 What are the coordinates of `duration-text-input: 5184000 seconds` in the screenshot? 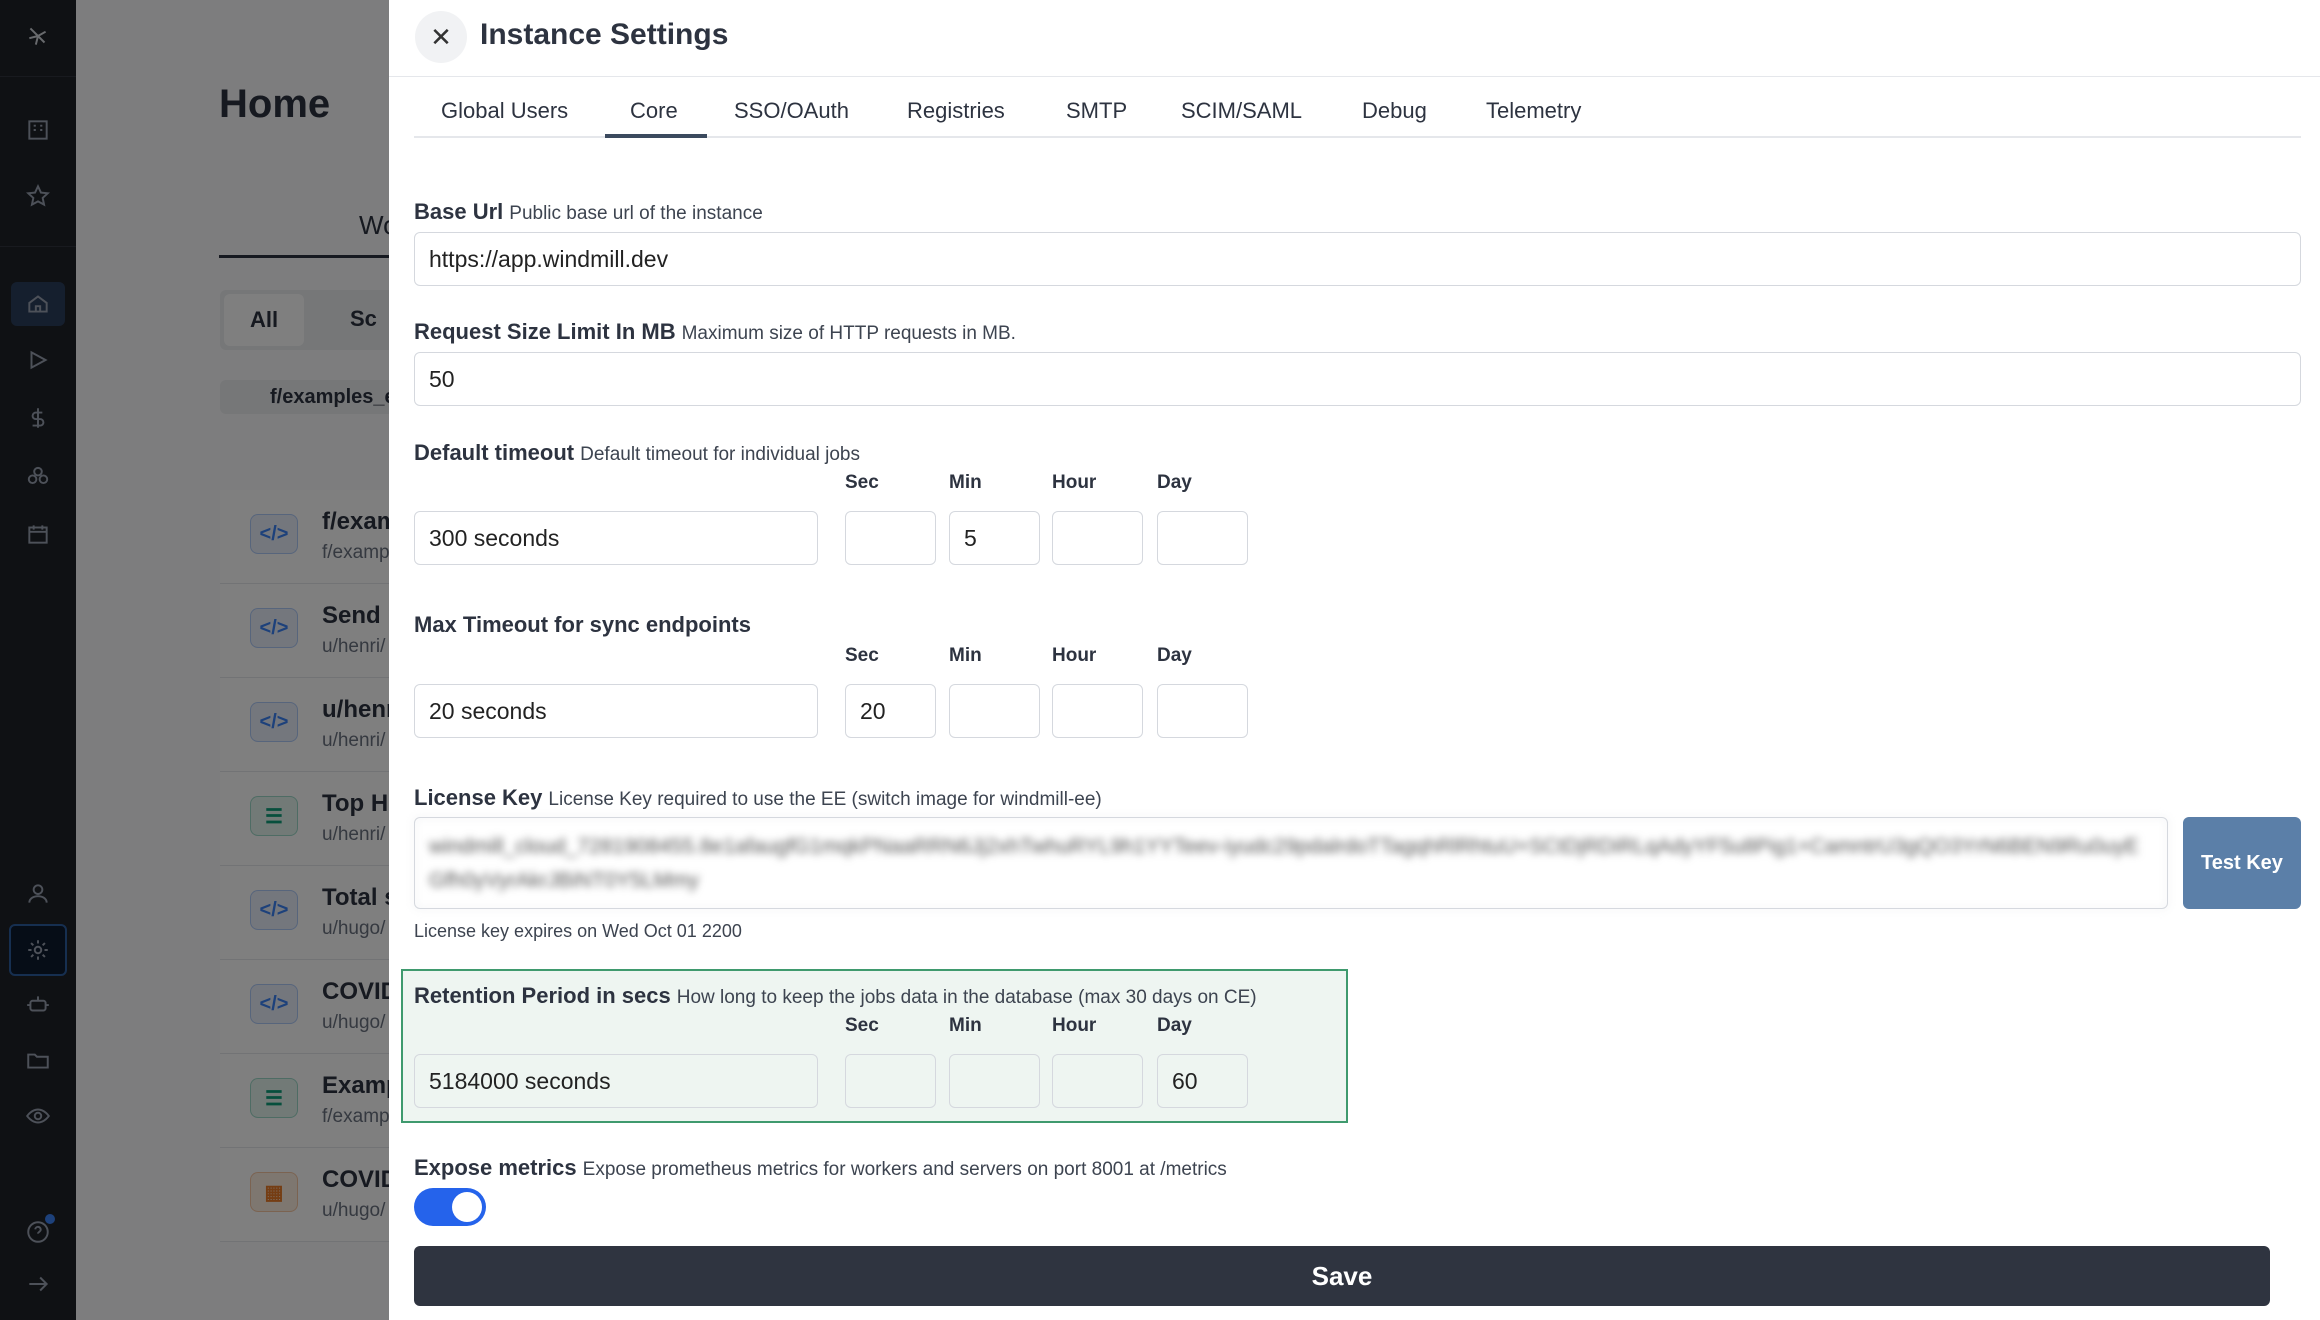 It's located at (616, 1081).